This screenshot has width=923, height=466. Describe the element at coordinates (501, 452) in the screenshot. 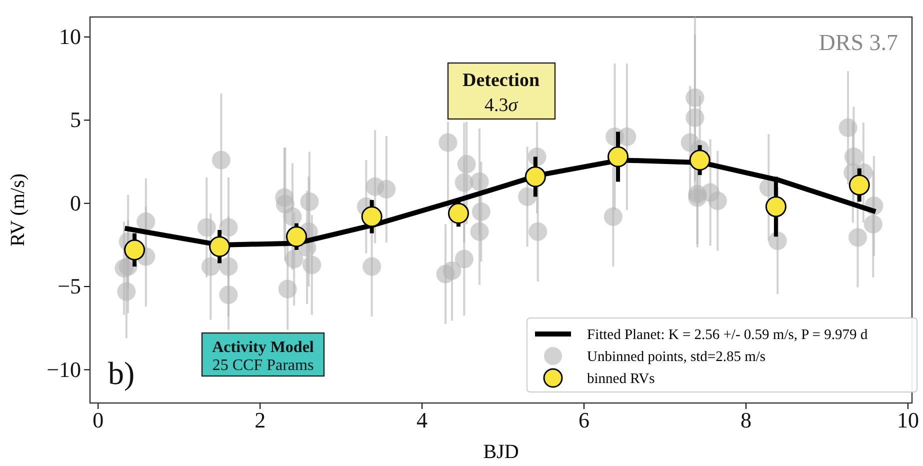

I see `x-axis-title: BJD` at that location.